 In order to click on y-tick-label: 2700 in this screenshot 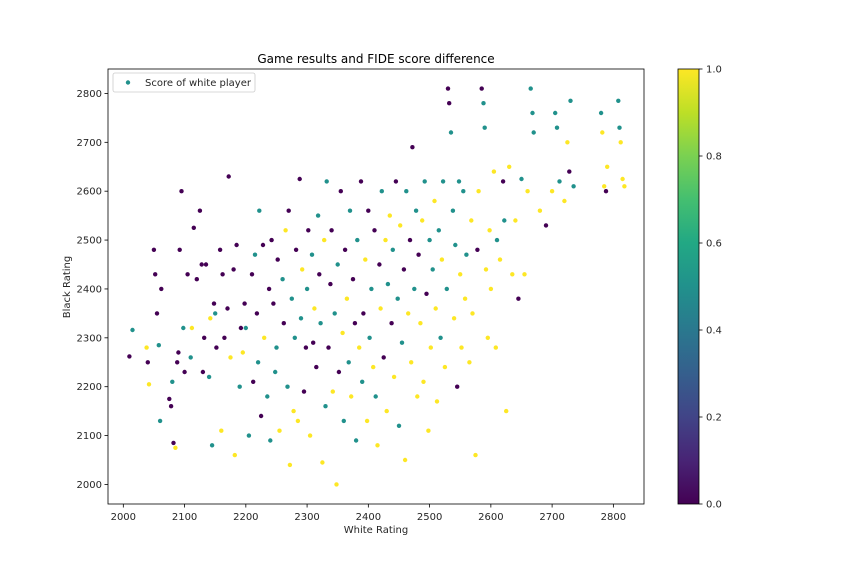, I will do `click(89, 143)`.